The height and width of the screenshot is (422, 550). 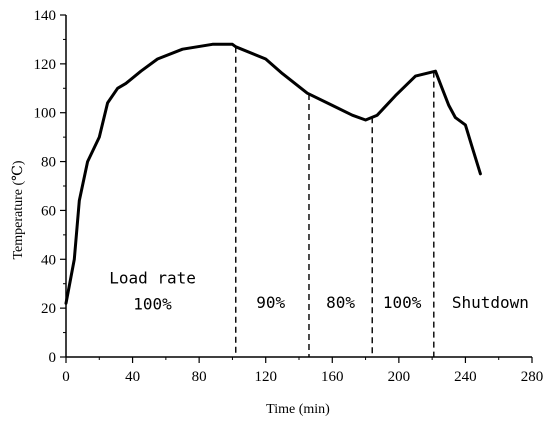 I want to click on load-rate-label: Load rate, so click(x=152, y=278).